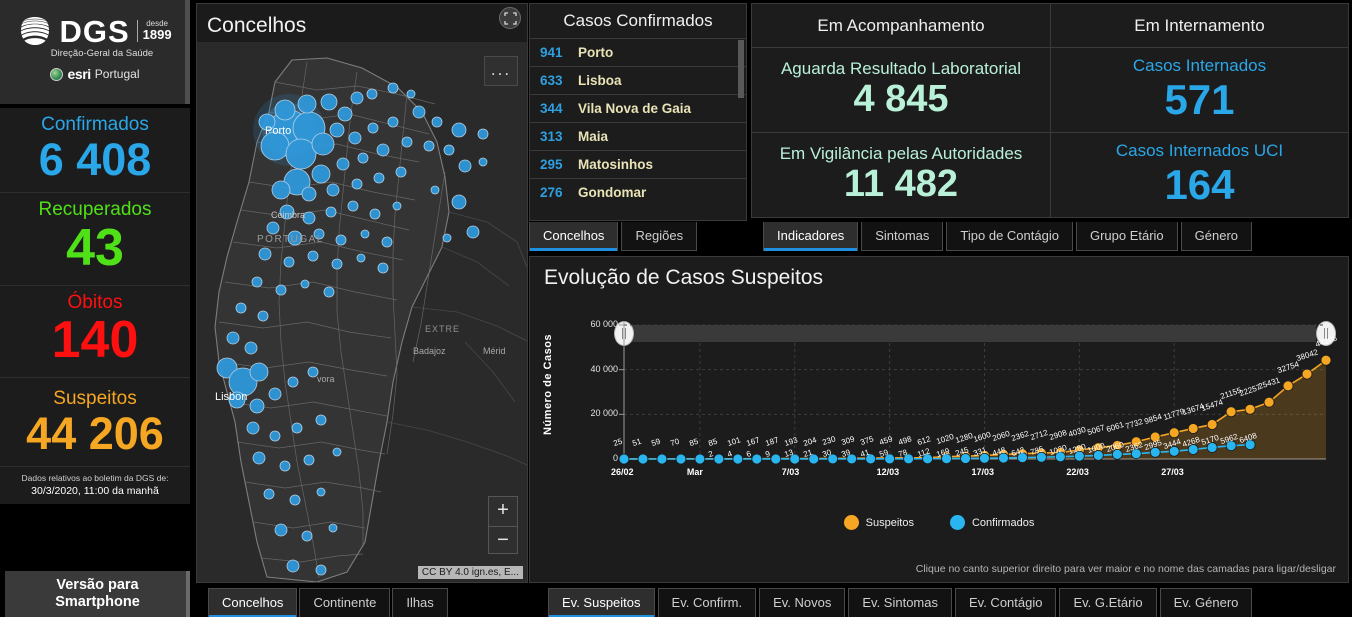 This screenshot has height=617, width=1352. I want to click on case-name: Matosinhos, so click(616, 164).